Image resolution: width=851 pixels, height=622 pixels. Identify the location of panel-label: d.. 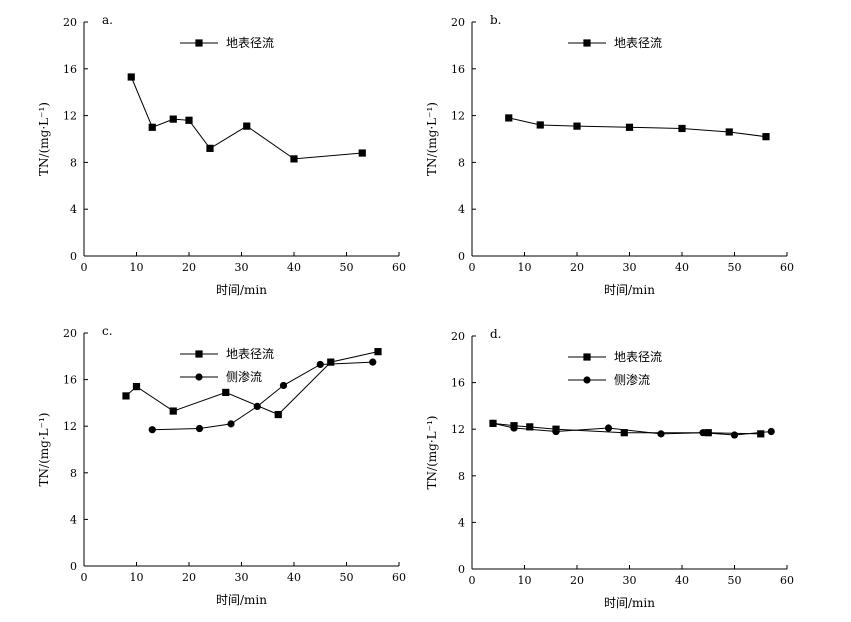
(496, 334).